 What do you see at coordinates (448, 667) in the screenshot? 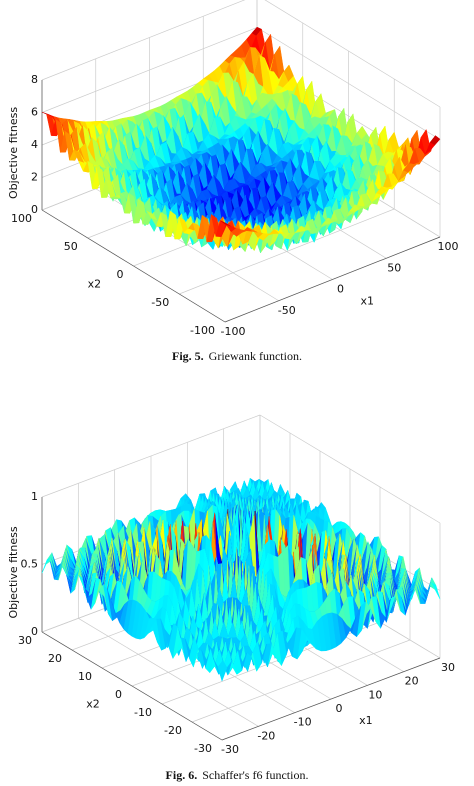
I see `x-tick-label: 30` at bounding box center [448, 667].